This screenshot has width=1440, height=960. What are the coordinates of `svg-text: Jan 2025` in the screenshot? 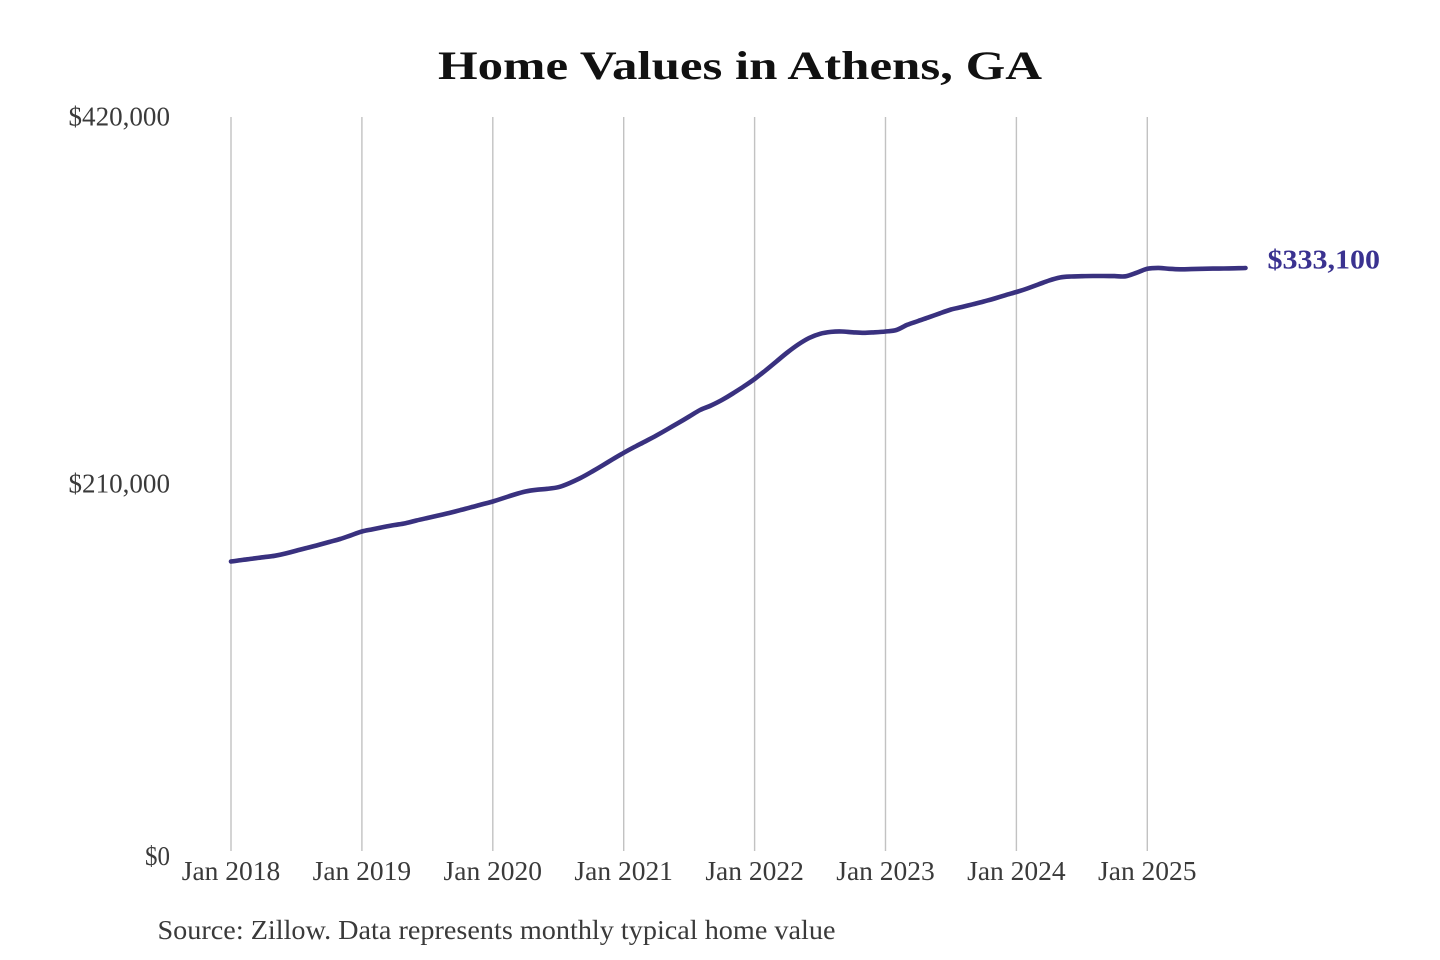 It's located at (1147, 871).